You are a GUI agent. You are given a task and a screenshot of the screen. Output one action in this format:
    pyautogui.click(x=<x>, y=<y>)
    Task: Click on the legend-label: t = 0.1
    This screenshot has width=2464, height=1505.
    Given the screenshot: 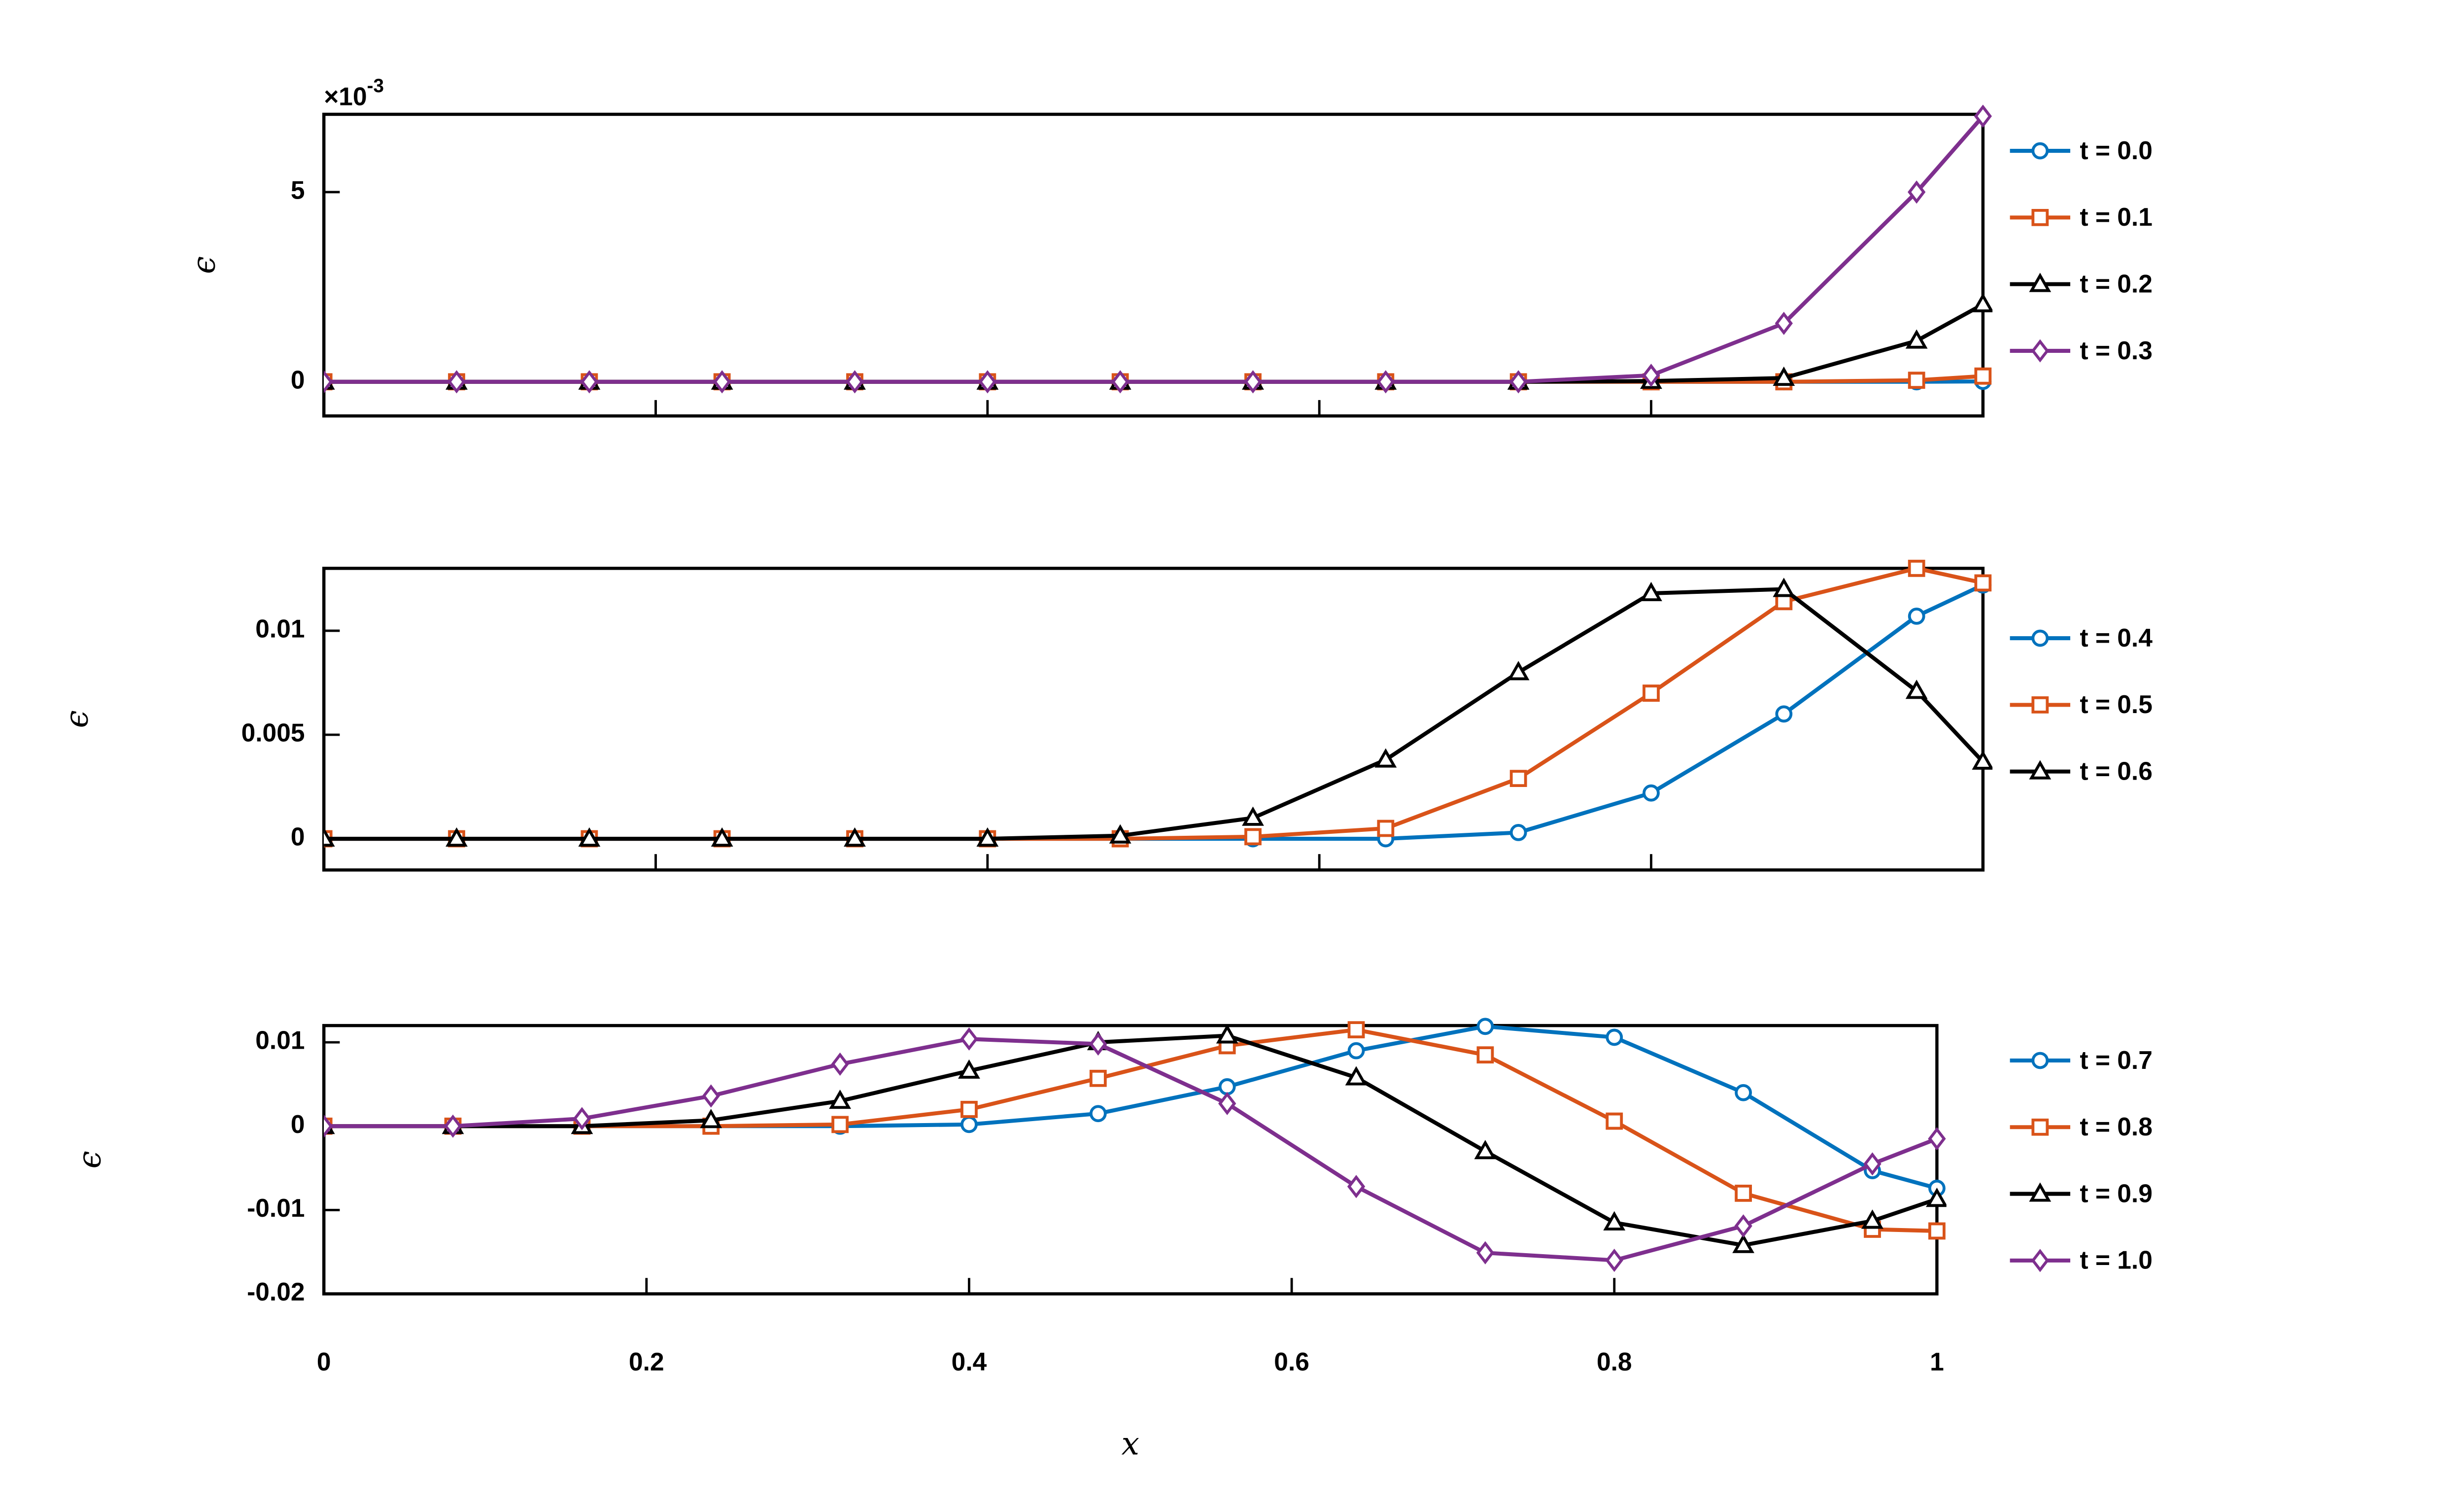 What is the action you would take?
    pyautogui.click(x=2116, y=217)
    